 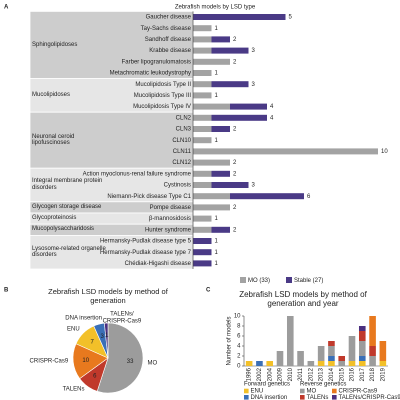 What do you see at coordinates (323, 385) in the screenshot?
I see `legend-heading: Reverse genetics` at bounding box center [323, 385].